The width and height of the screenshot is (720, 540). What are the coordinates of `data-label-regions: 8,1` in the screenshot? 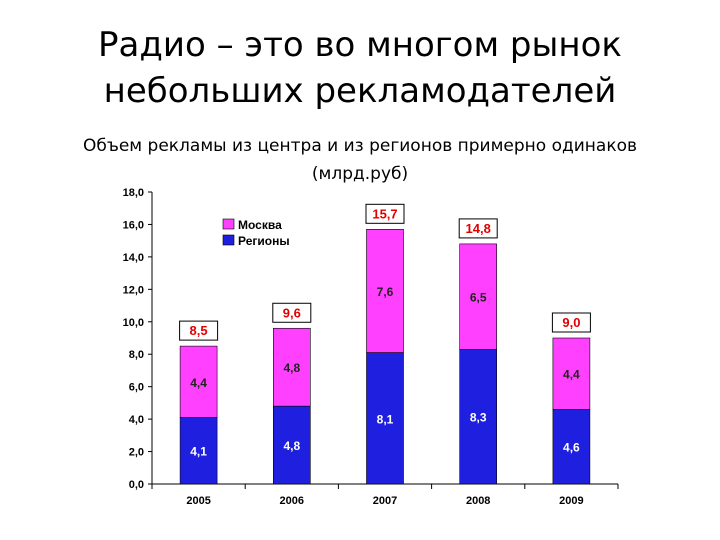 It's located at (385, 419).